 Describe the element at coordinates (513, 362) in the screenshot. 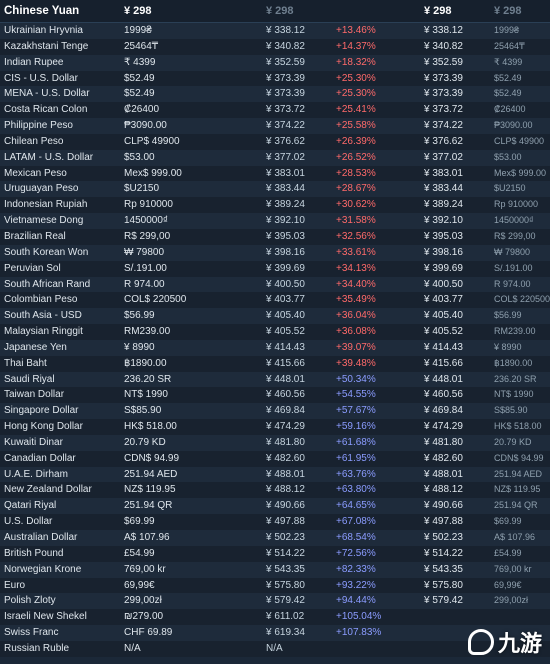

I see `local-price-repeat: ฿1890.00` at that location.